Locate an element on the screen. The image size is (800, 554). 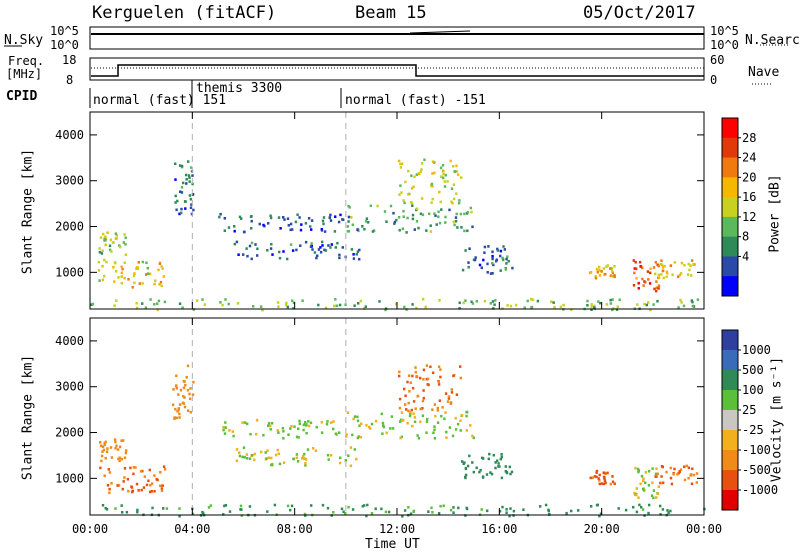
x-tick-label: 08:00 is located at coordinates (295, 529).